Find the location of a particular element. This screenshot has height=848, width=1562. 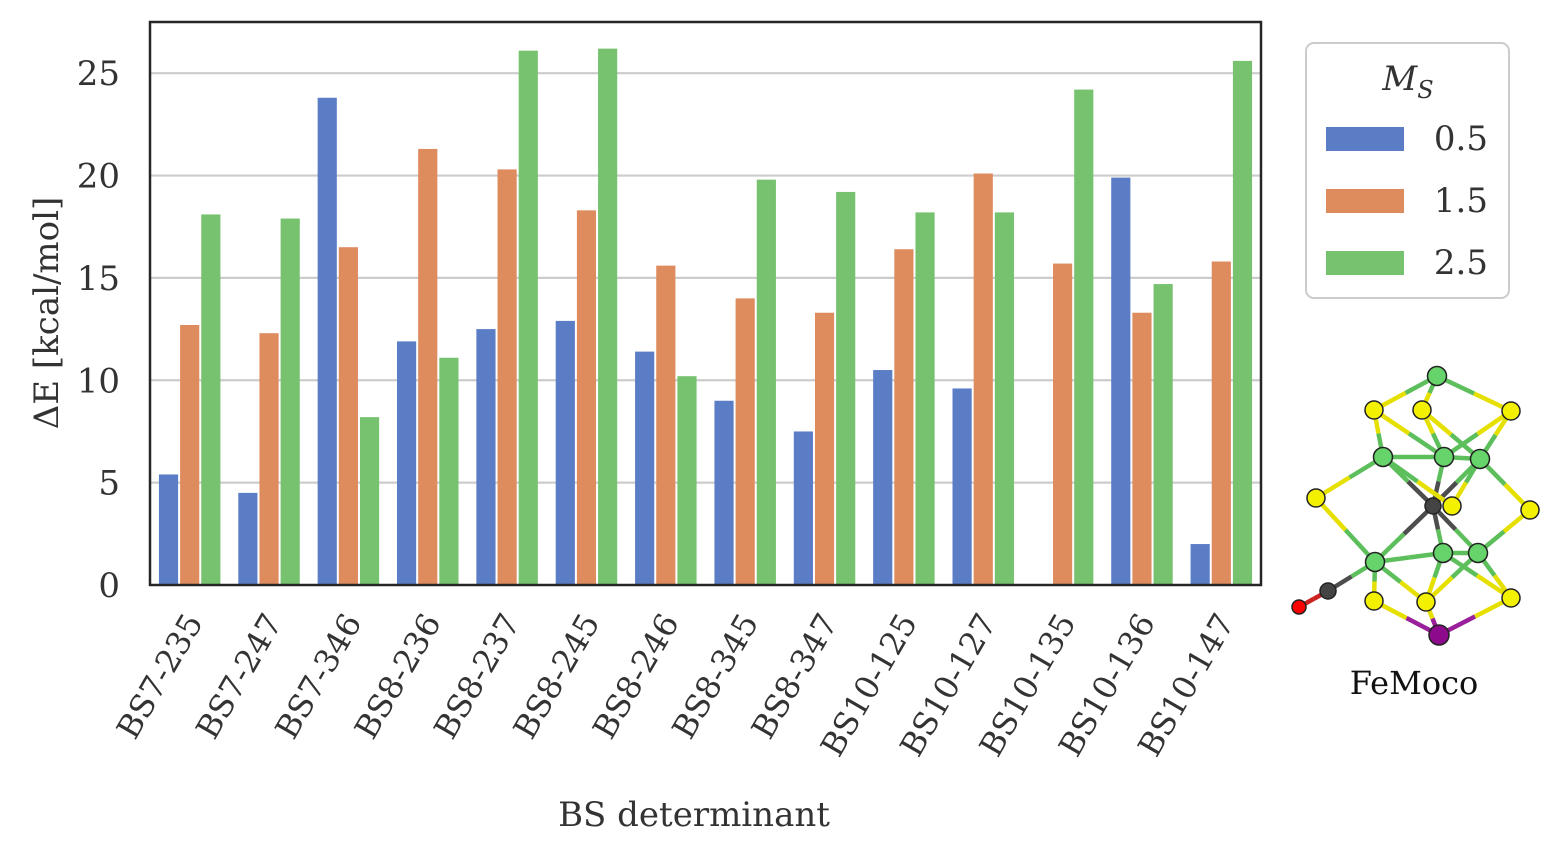

legend-entry: 0.5 is located at coordinates (1461, 139).